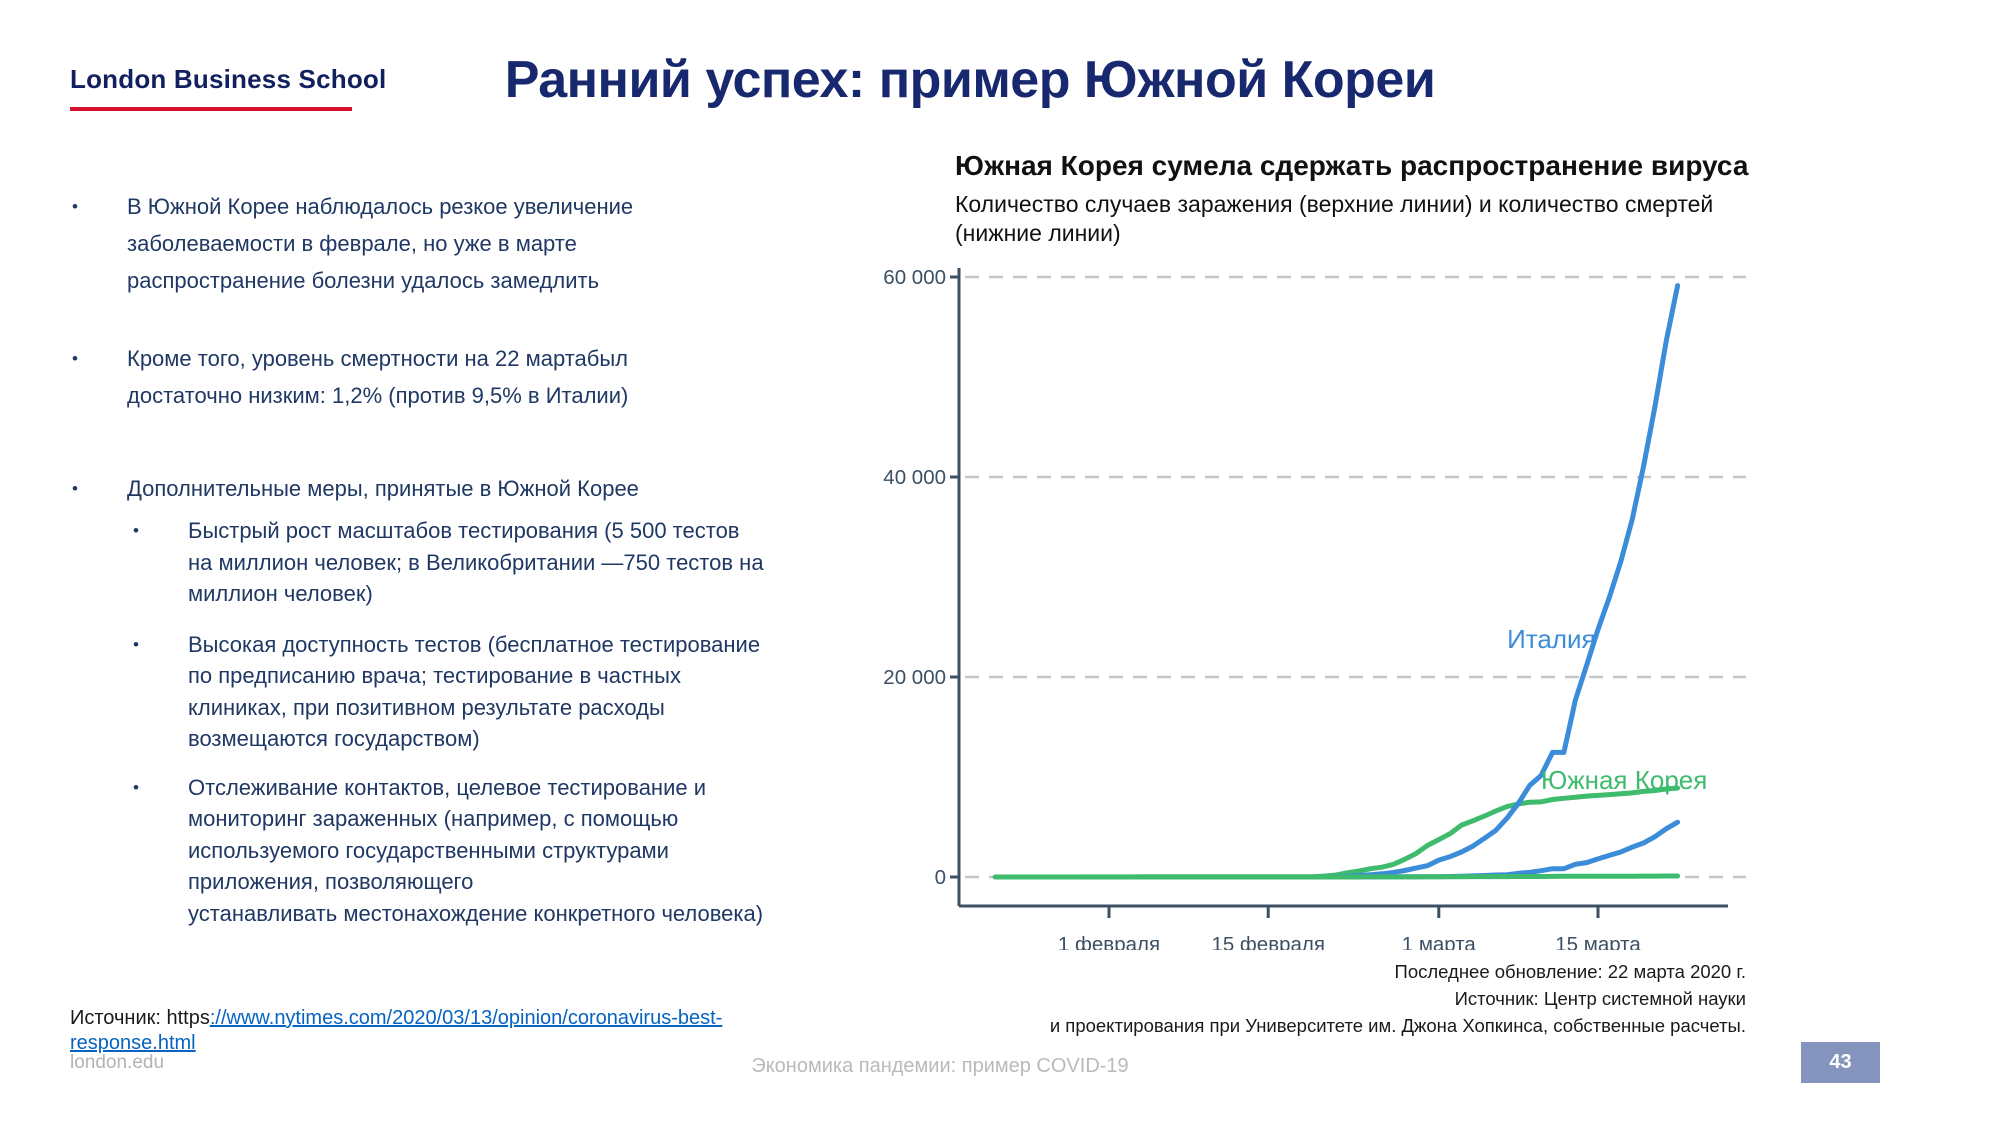  What do you see at coordinates (211, 109) in the screenshot?
I see `lbs-logo-underline` at bounding box center [211, 109].